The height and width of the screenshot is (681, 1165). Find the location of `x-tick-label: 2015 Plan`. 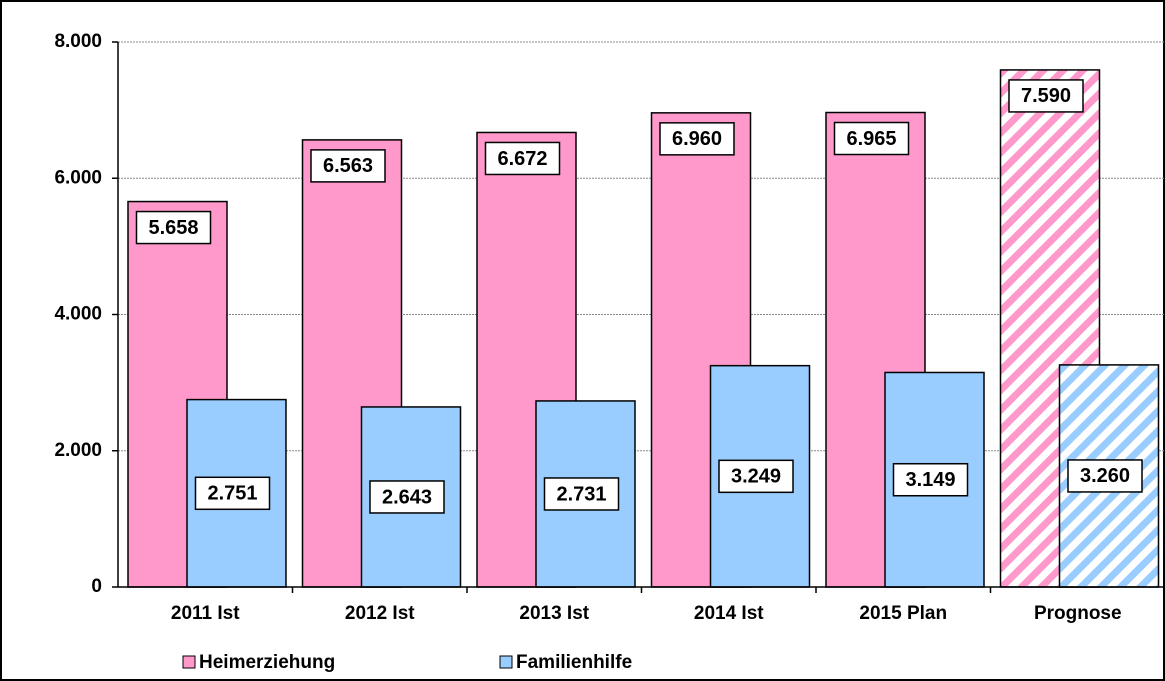

x-tick-label: 2015 Plan is located at coordinates (903, 613).